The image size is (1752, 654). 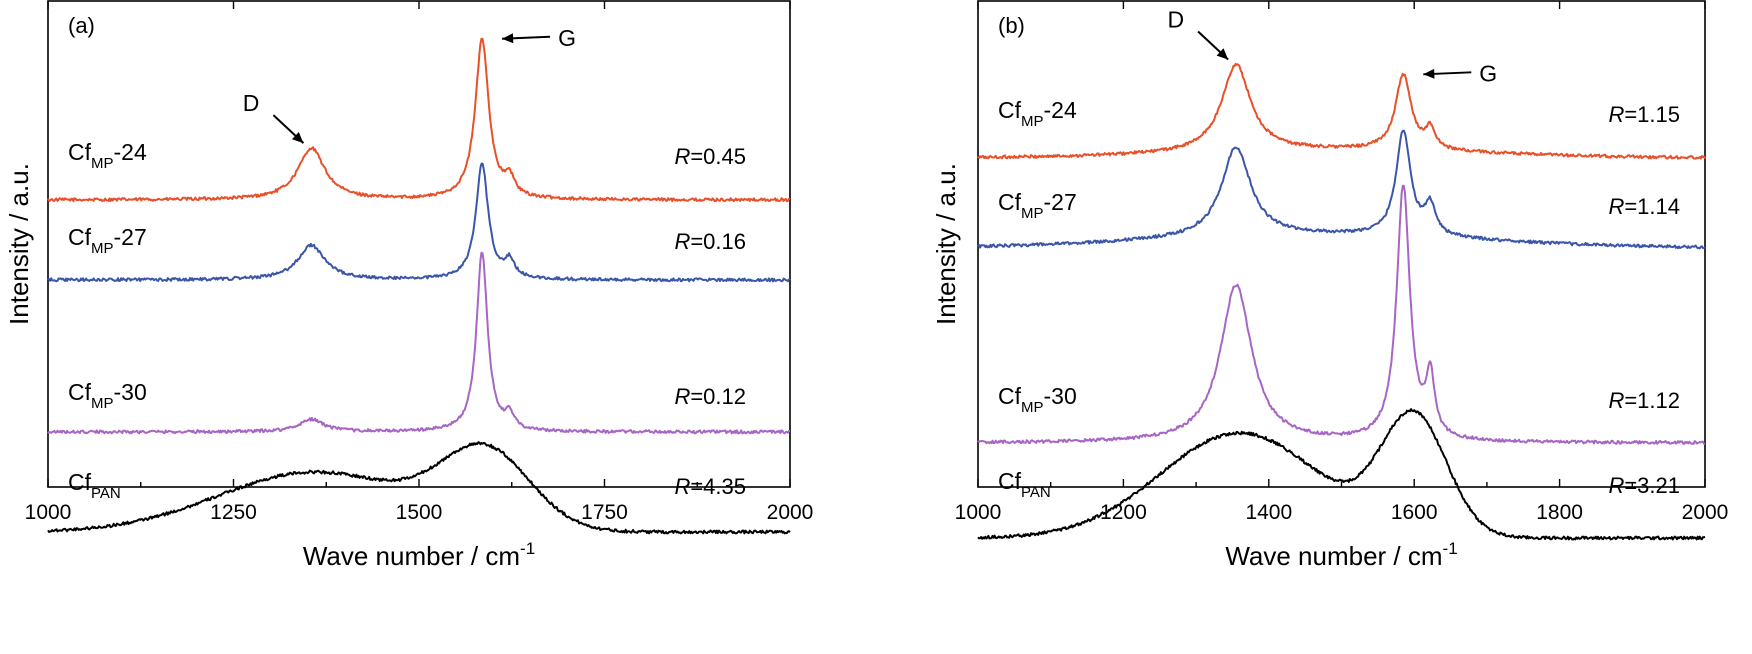 I want to click on ratio-annotation: R=1.15, so click(x=1644, y=114).